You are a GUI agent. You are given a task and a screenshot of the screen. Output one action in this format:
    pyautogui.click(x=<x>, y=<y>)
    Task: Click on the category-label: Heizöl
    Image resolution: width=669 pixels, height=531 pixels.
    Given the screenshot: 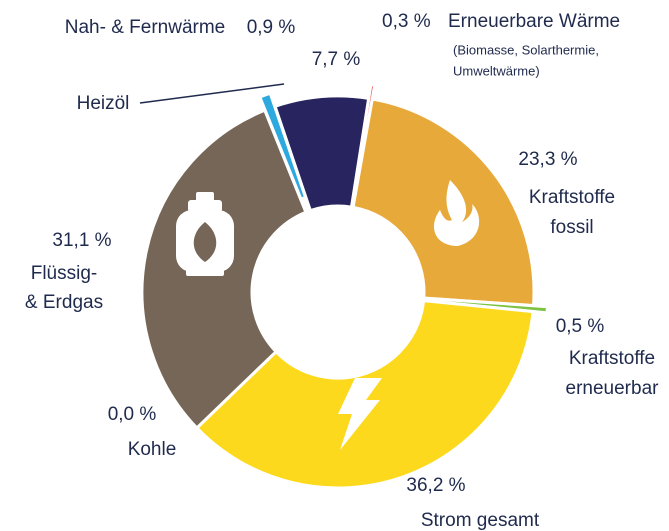 What is the action you would take?
    pyautogui.click(x=103, y=103)
    